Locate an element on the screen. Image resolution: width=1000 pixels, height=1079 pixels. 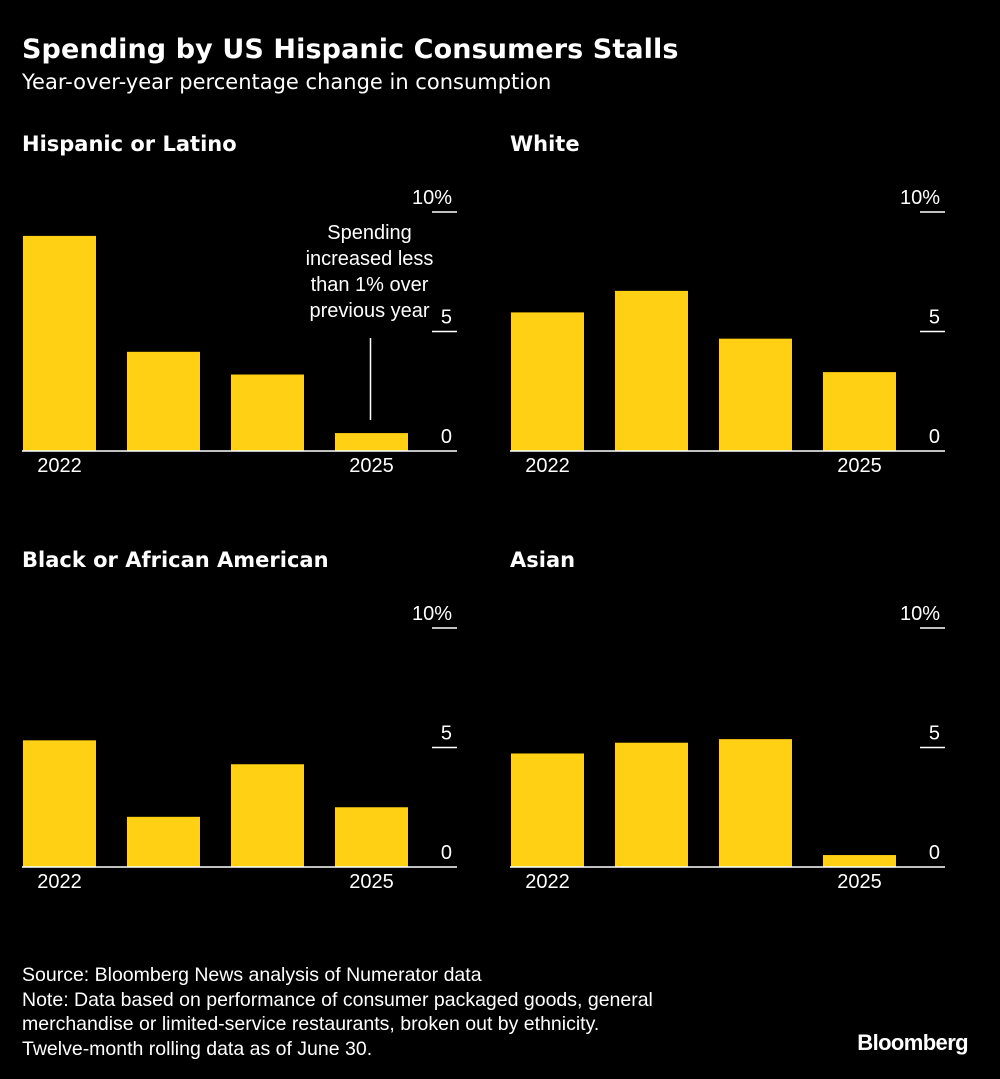
chart-asian: 0 5 10% 2022 2025 is located at coordinates (727, 748).